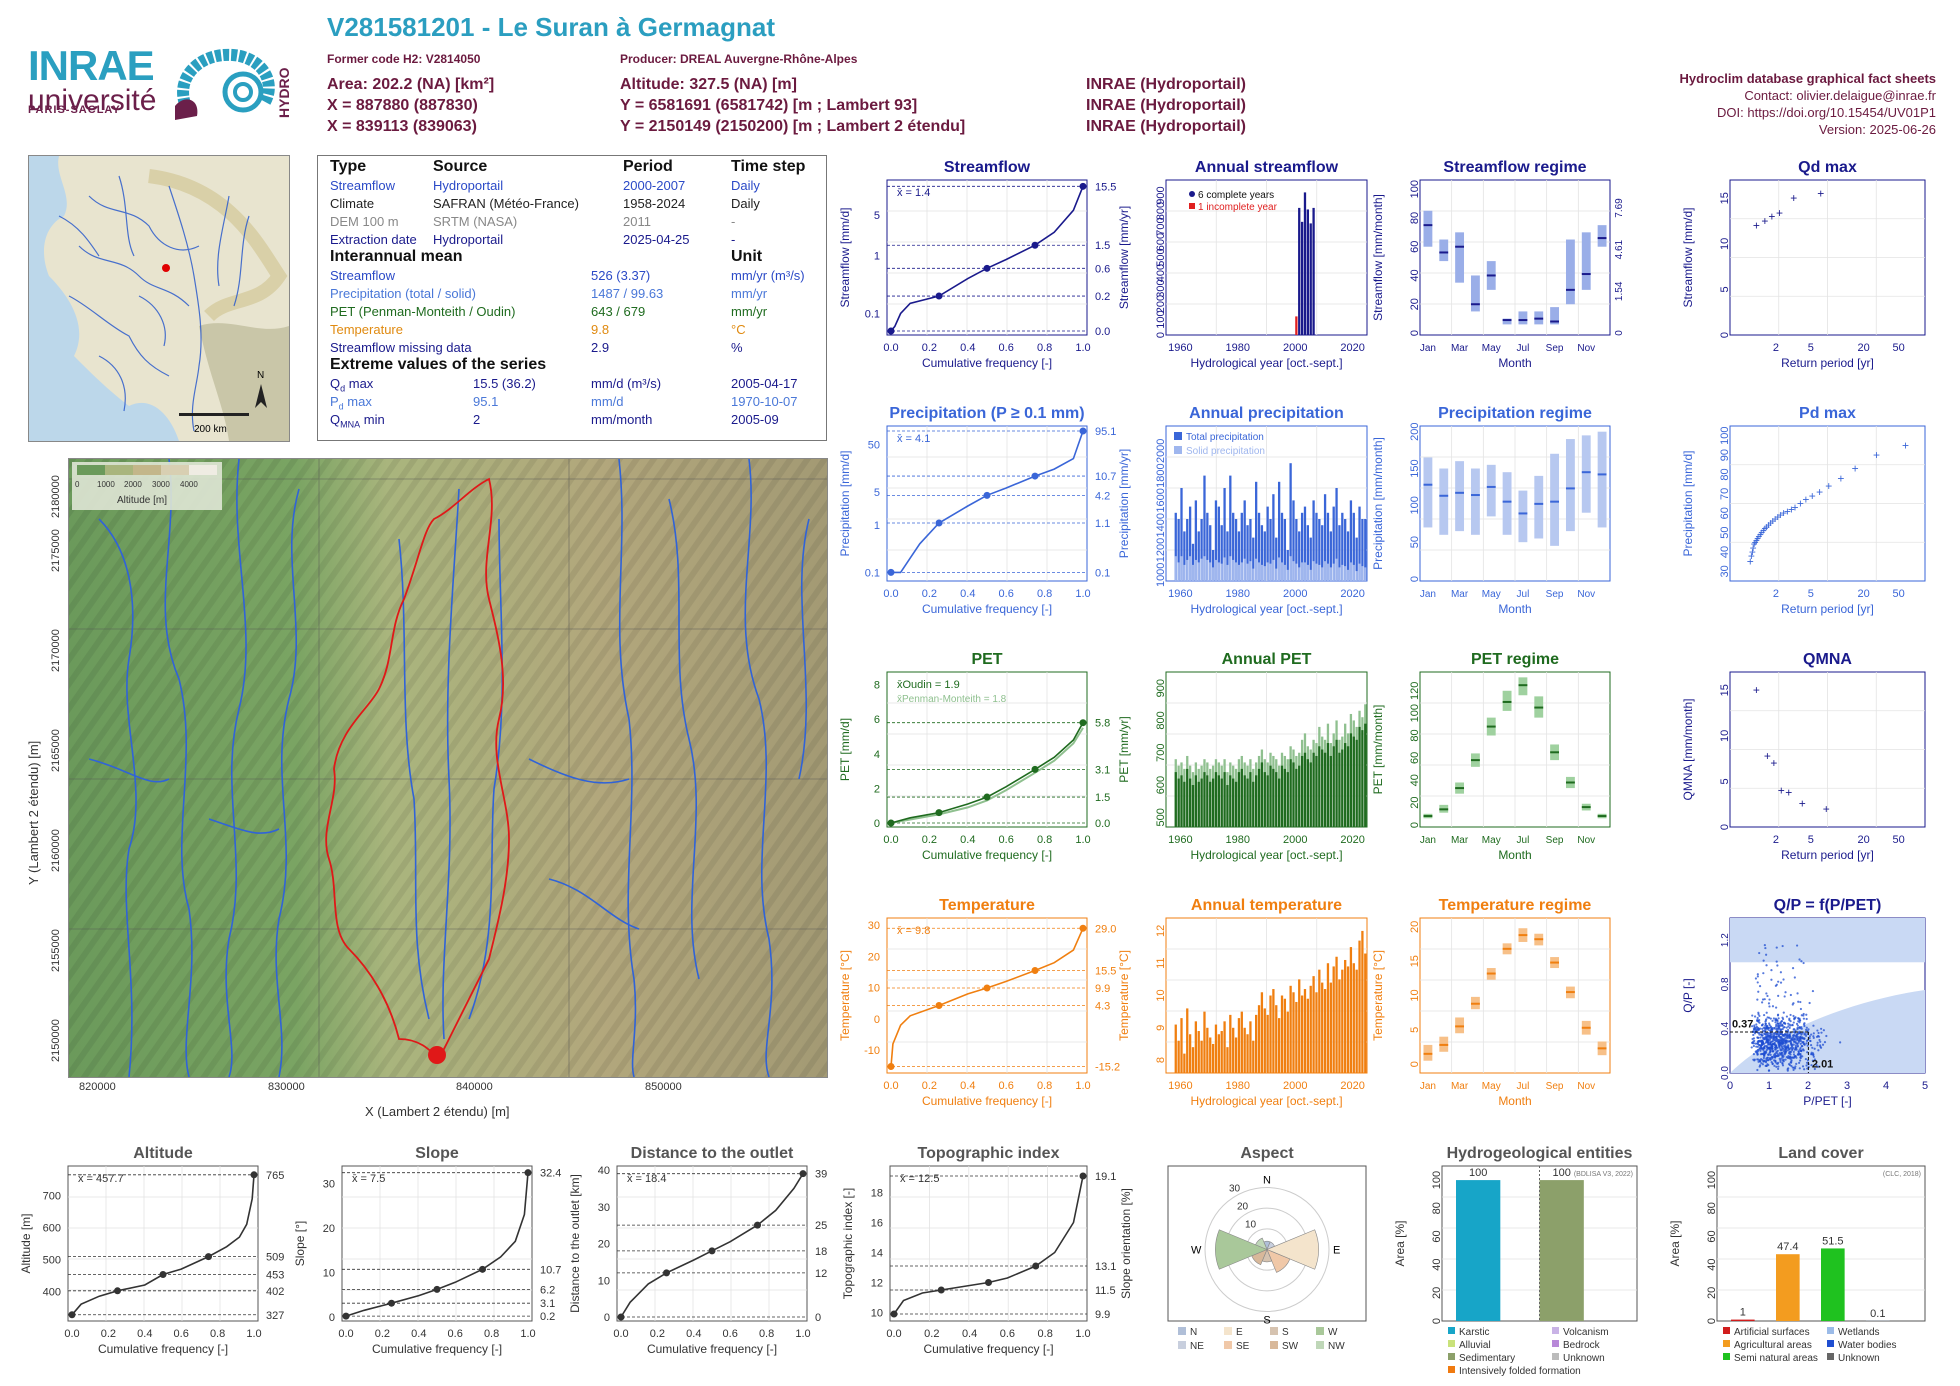  Describe the element at coordinates (1161, 226) in the screenshot. I see `annual_streamflow-ytick: 700` at that location.